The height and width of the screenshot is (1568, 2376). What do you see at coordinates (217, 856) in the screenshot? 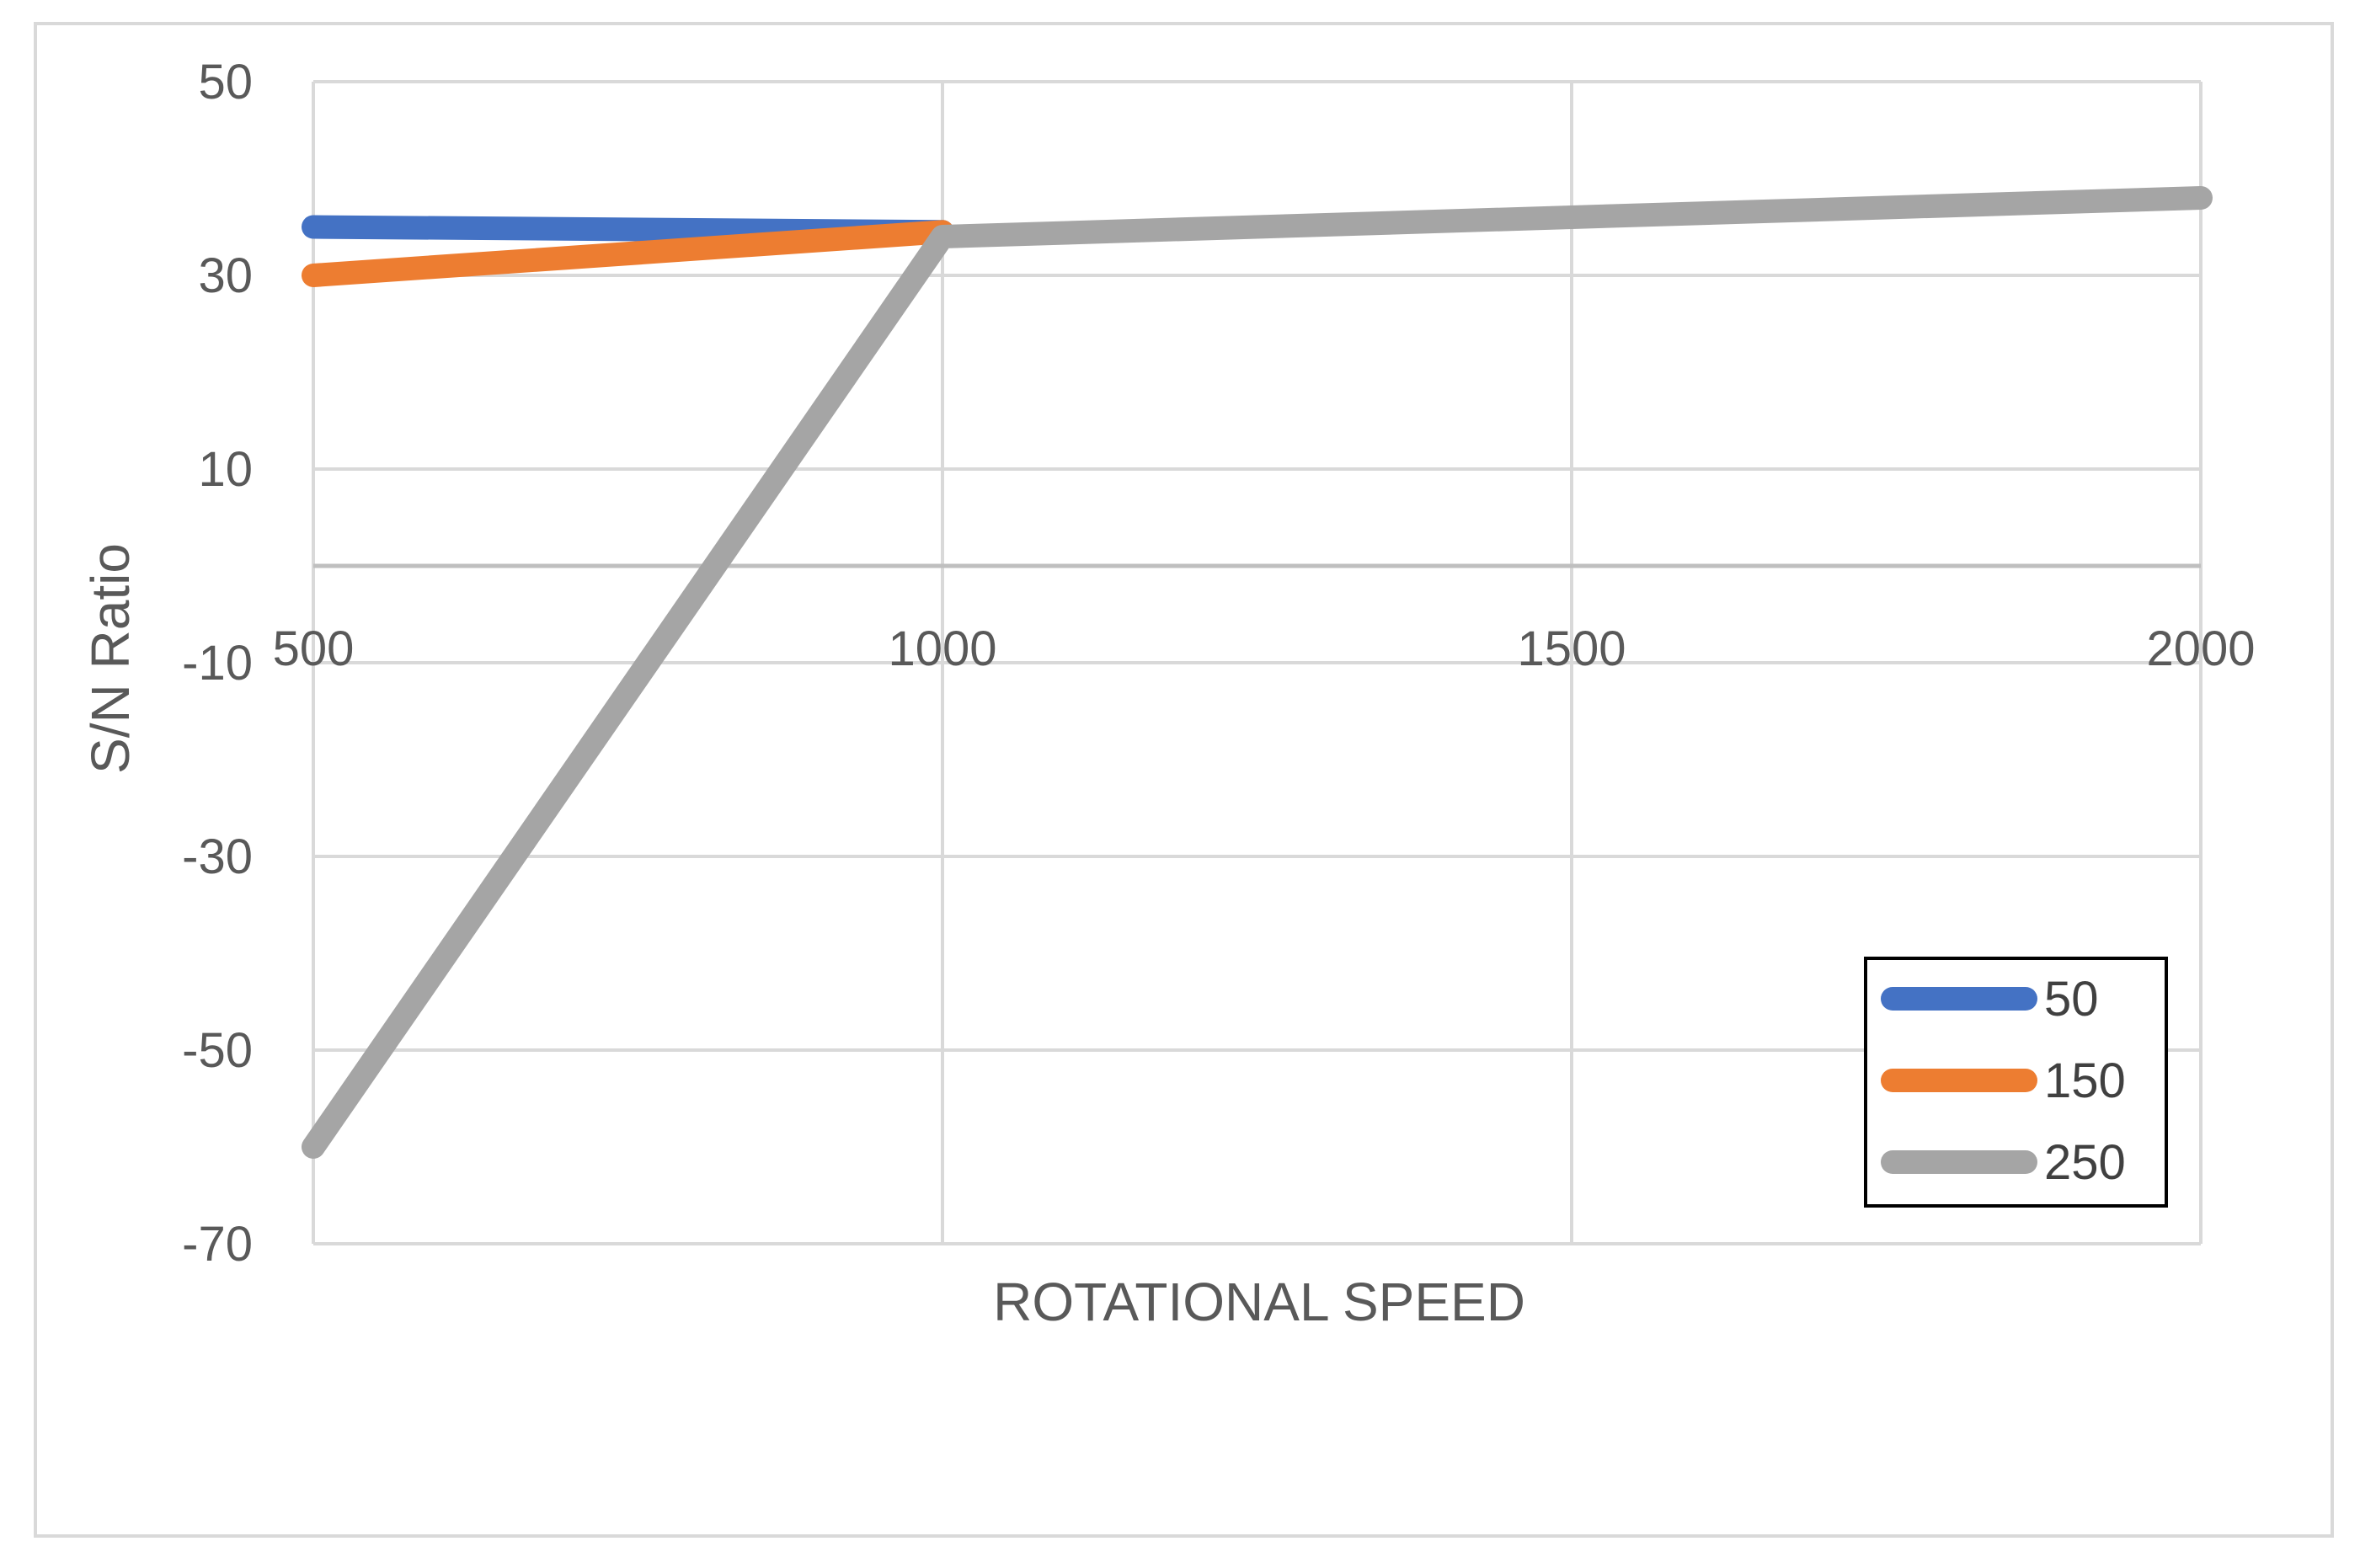
I see `y-tick-label: -30` at bounding box center [217, 856].